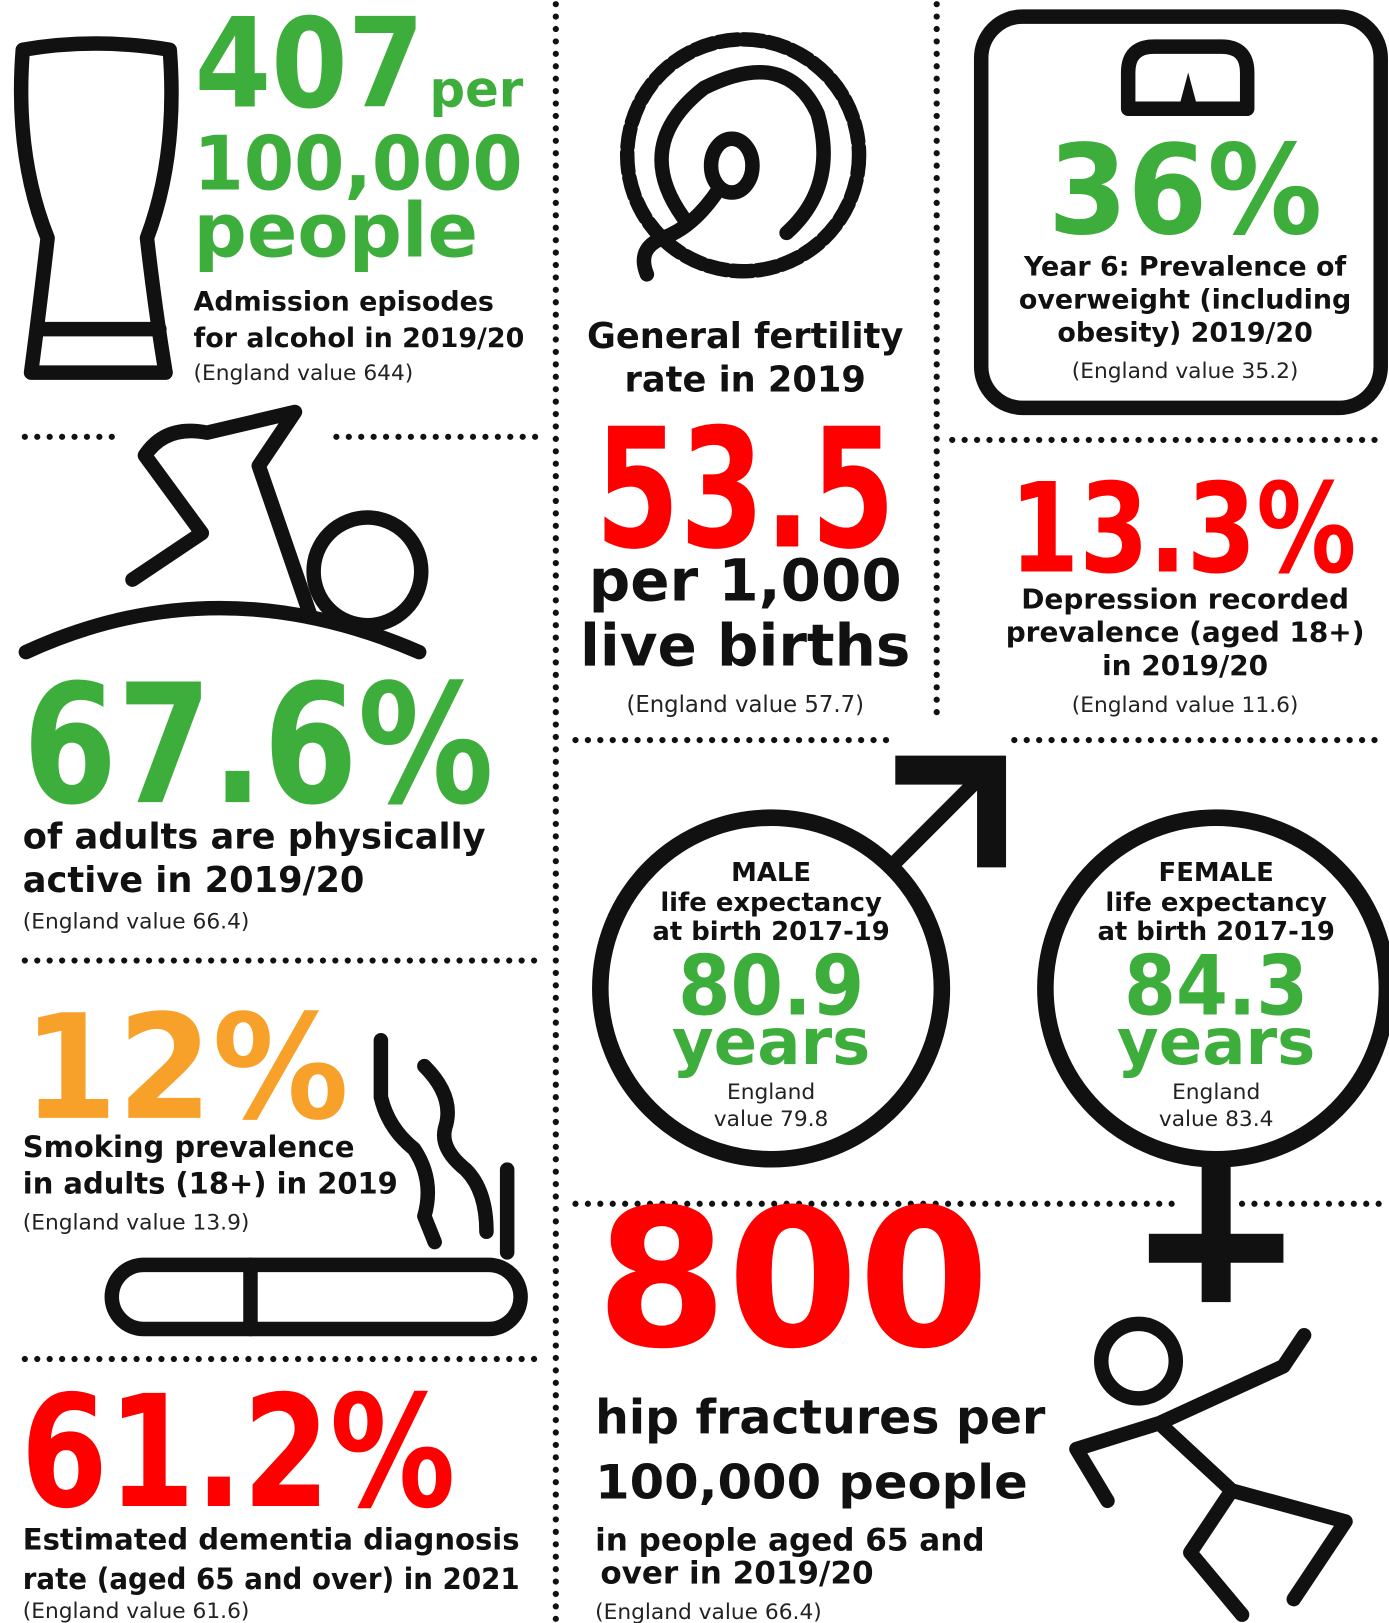  Describe the element at coordinates (789, 1541) in the screenshot. I see `hip-label: in people aged 65 and` at that location.